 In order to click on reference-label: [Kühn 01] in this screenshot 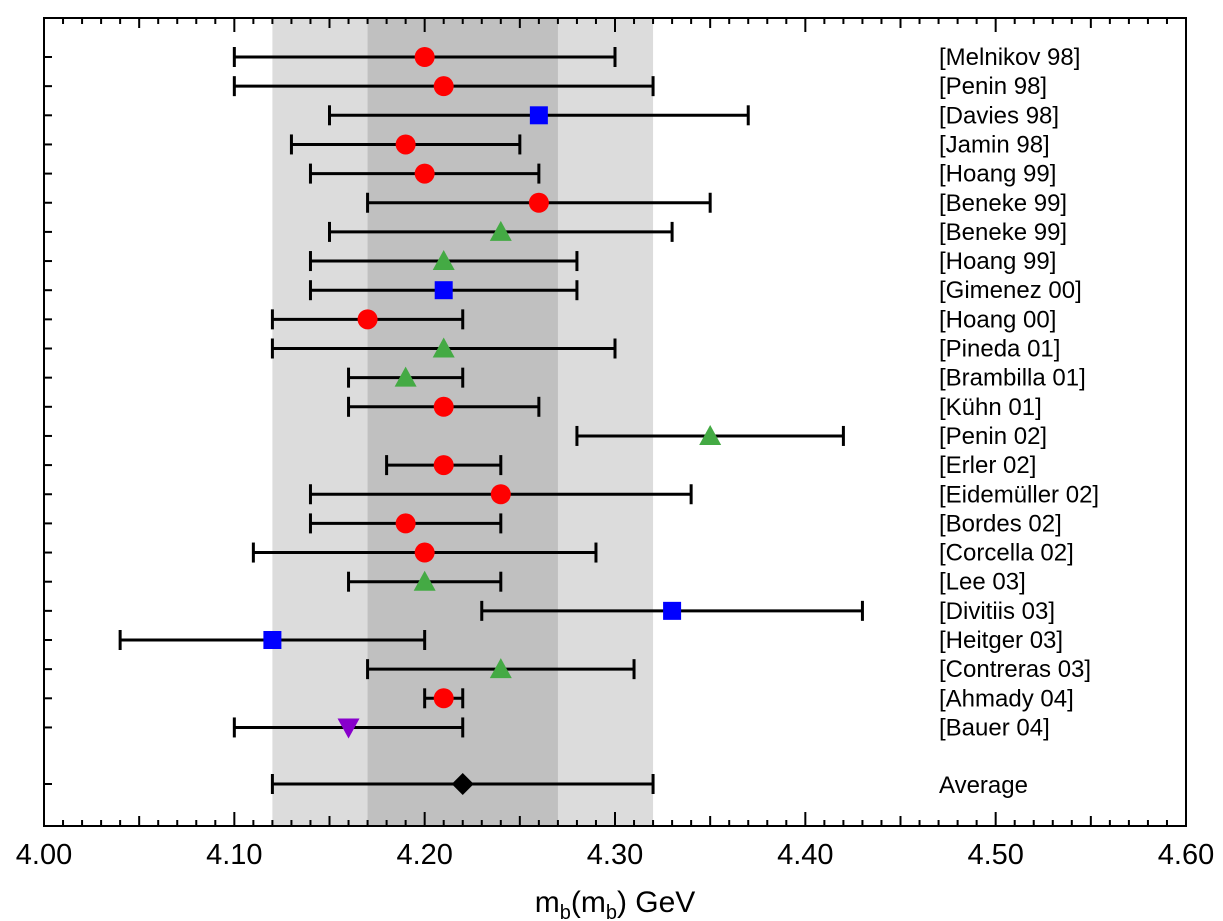, I will do `click(990, 407)`.